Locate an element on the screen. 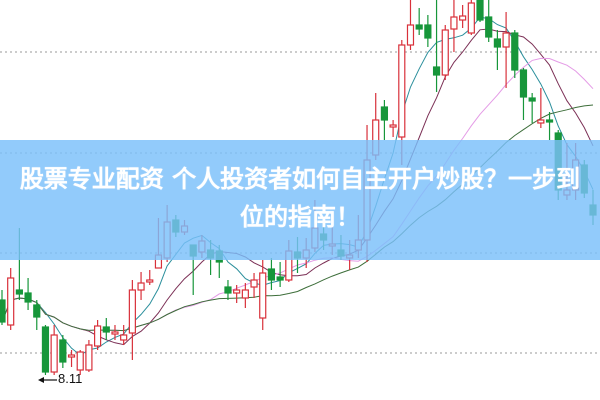  low-arrow-icon is located at coordinates (41, 380).